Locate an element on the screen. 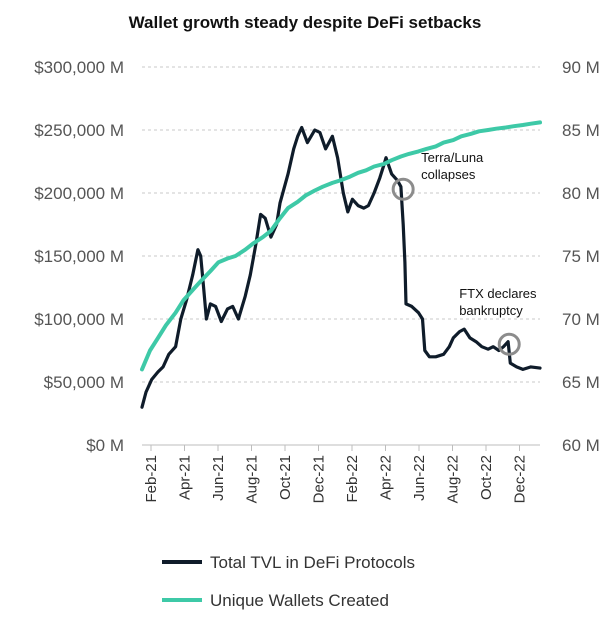  legend-label-wallets: Unique Wallets Created is located at coordinates (299, 600).